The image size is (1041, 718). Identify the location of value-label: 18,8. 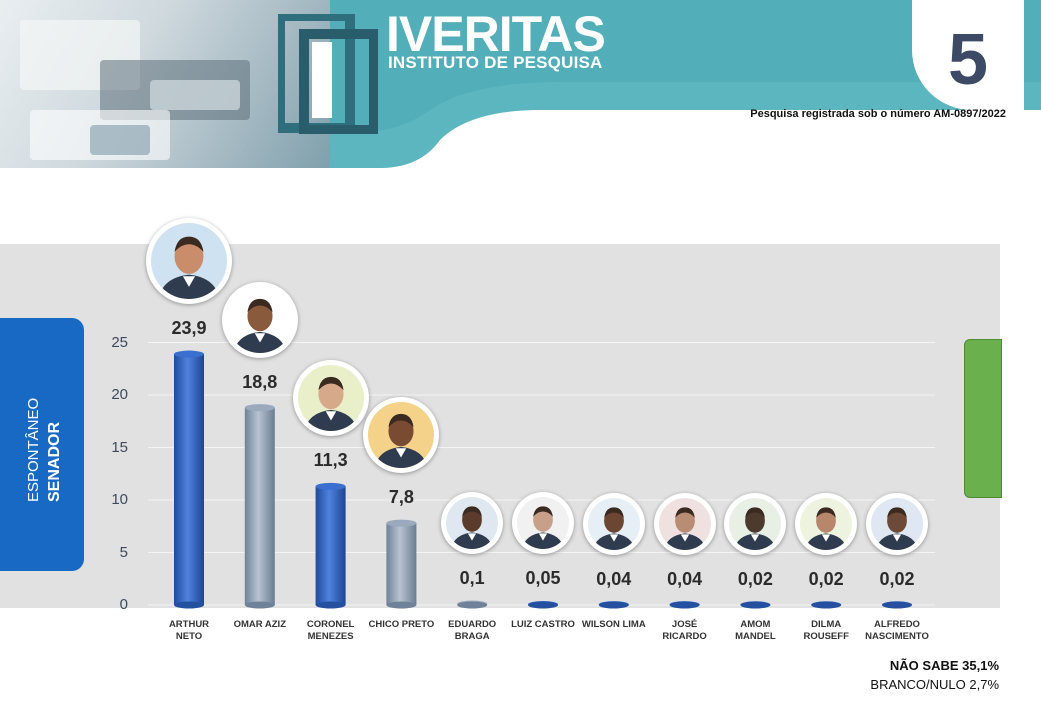
(260, 381).